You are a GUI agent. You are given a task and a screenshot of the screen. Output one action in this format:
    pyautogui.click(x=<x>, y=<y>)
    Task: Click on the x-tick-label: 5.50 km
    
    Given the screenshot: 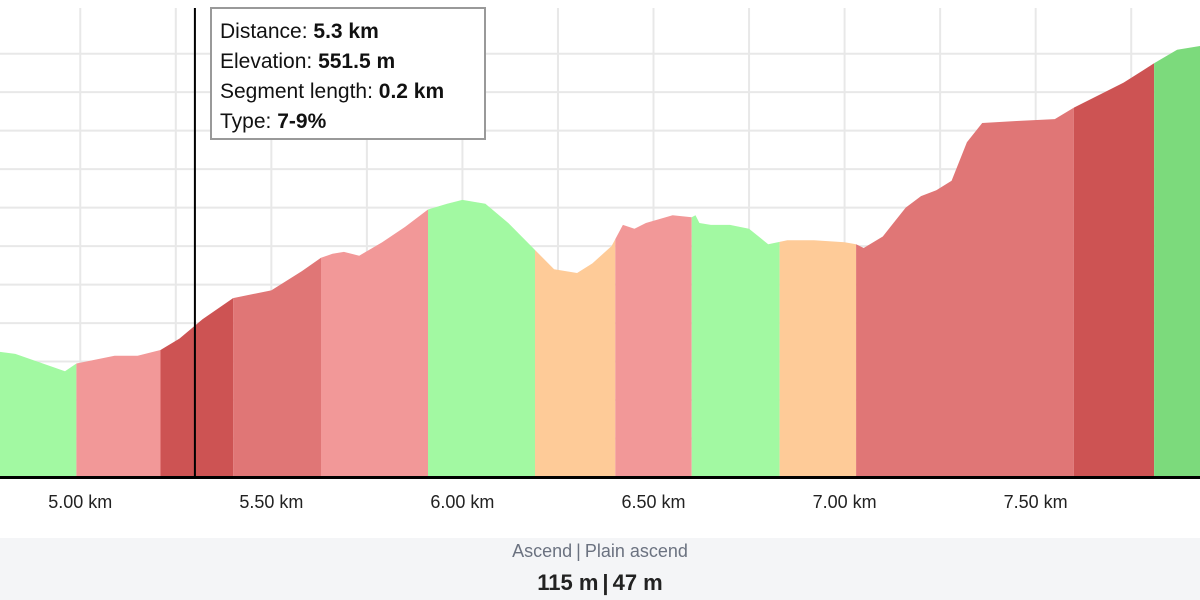 What is the action you would take?
    pyautogui.click(x=271, y=502)
    